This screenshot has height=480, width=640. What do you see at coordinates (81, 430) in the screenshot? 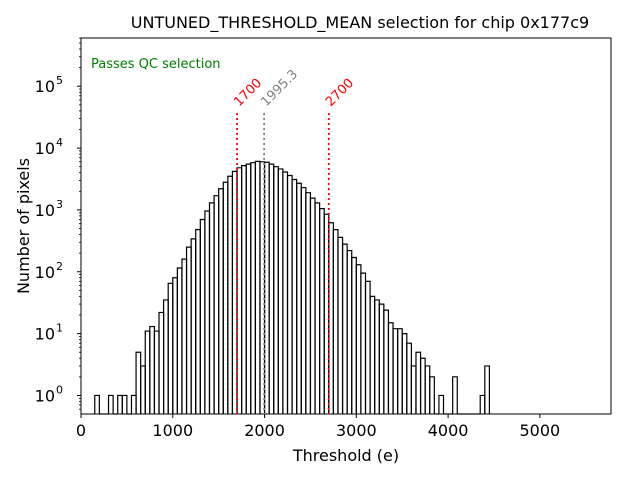
I see `x-tick-label: 0` at bounding box center [81, 430].